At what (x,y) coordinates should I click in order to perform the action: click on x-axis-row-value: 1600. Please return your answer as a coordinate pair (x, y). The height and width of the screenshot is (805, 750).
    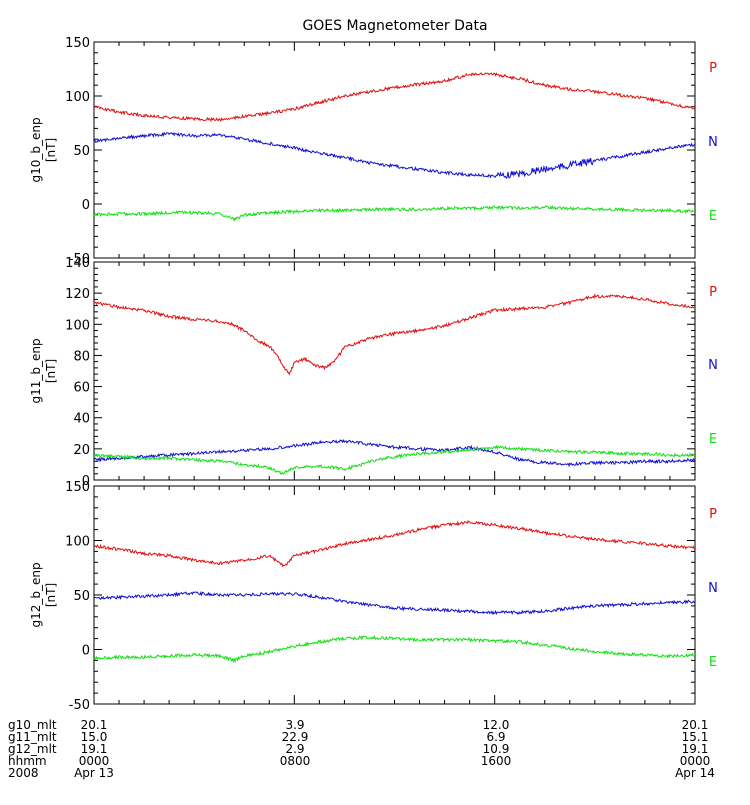
    Looking at the image, I should click on (496, 761).